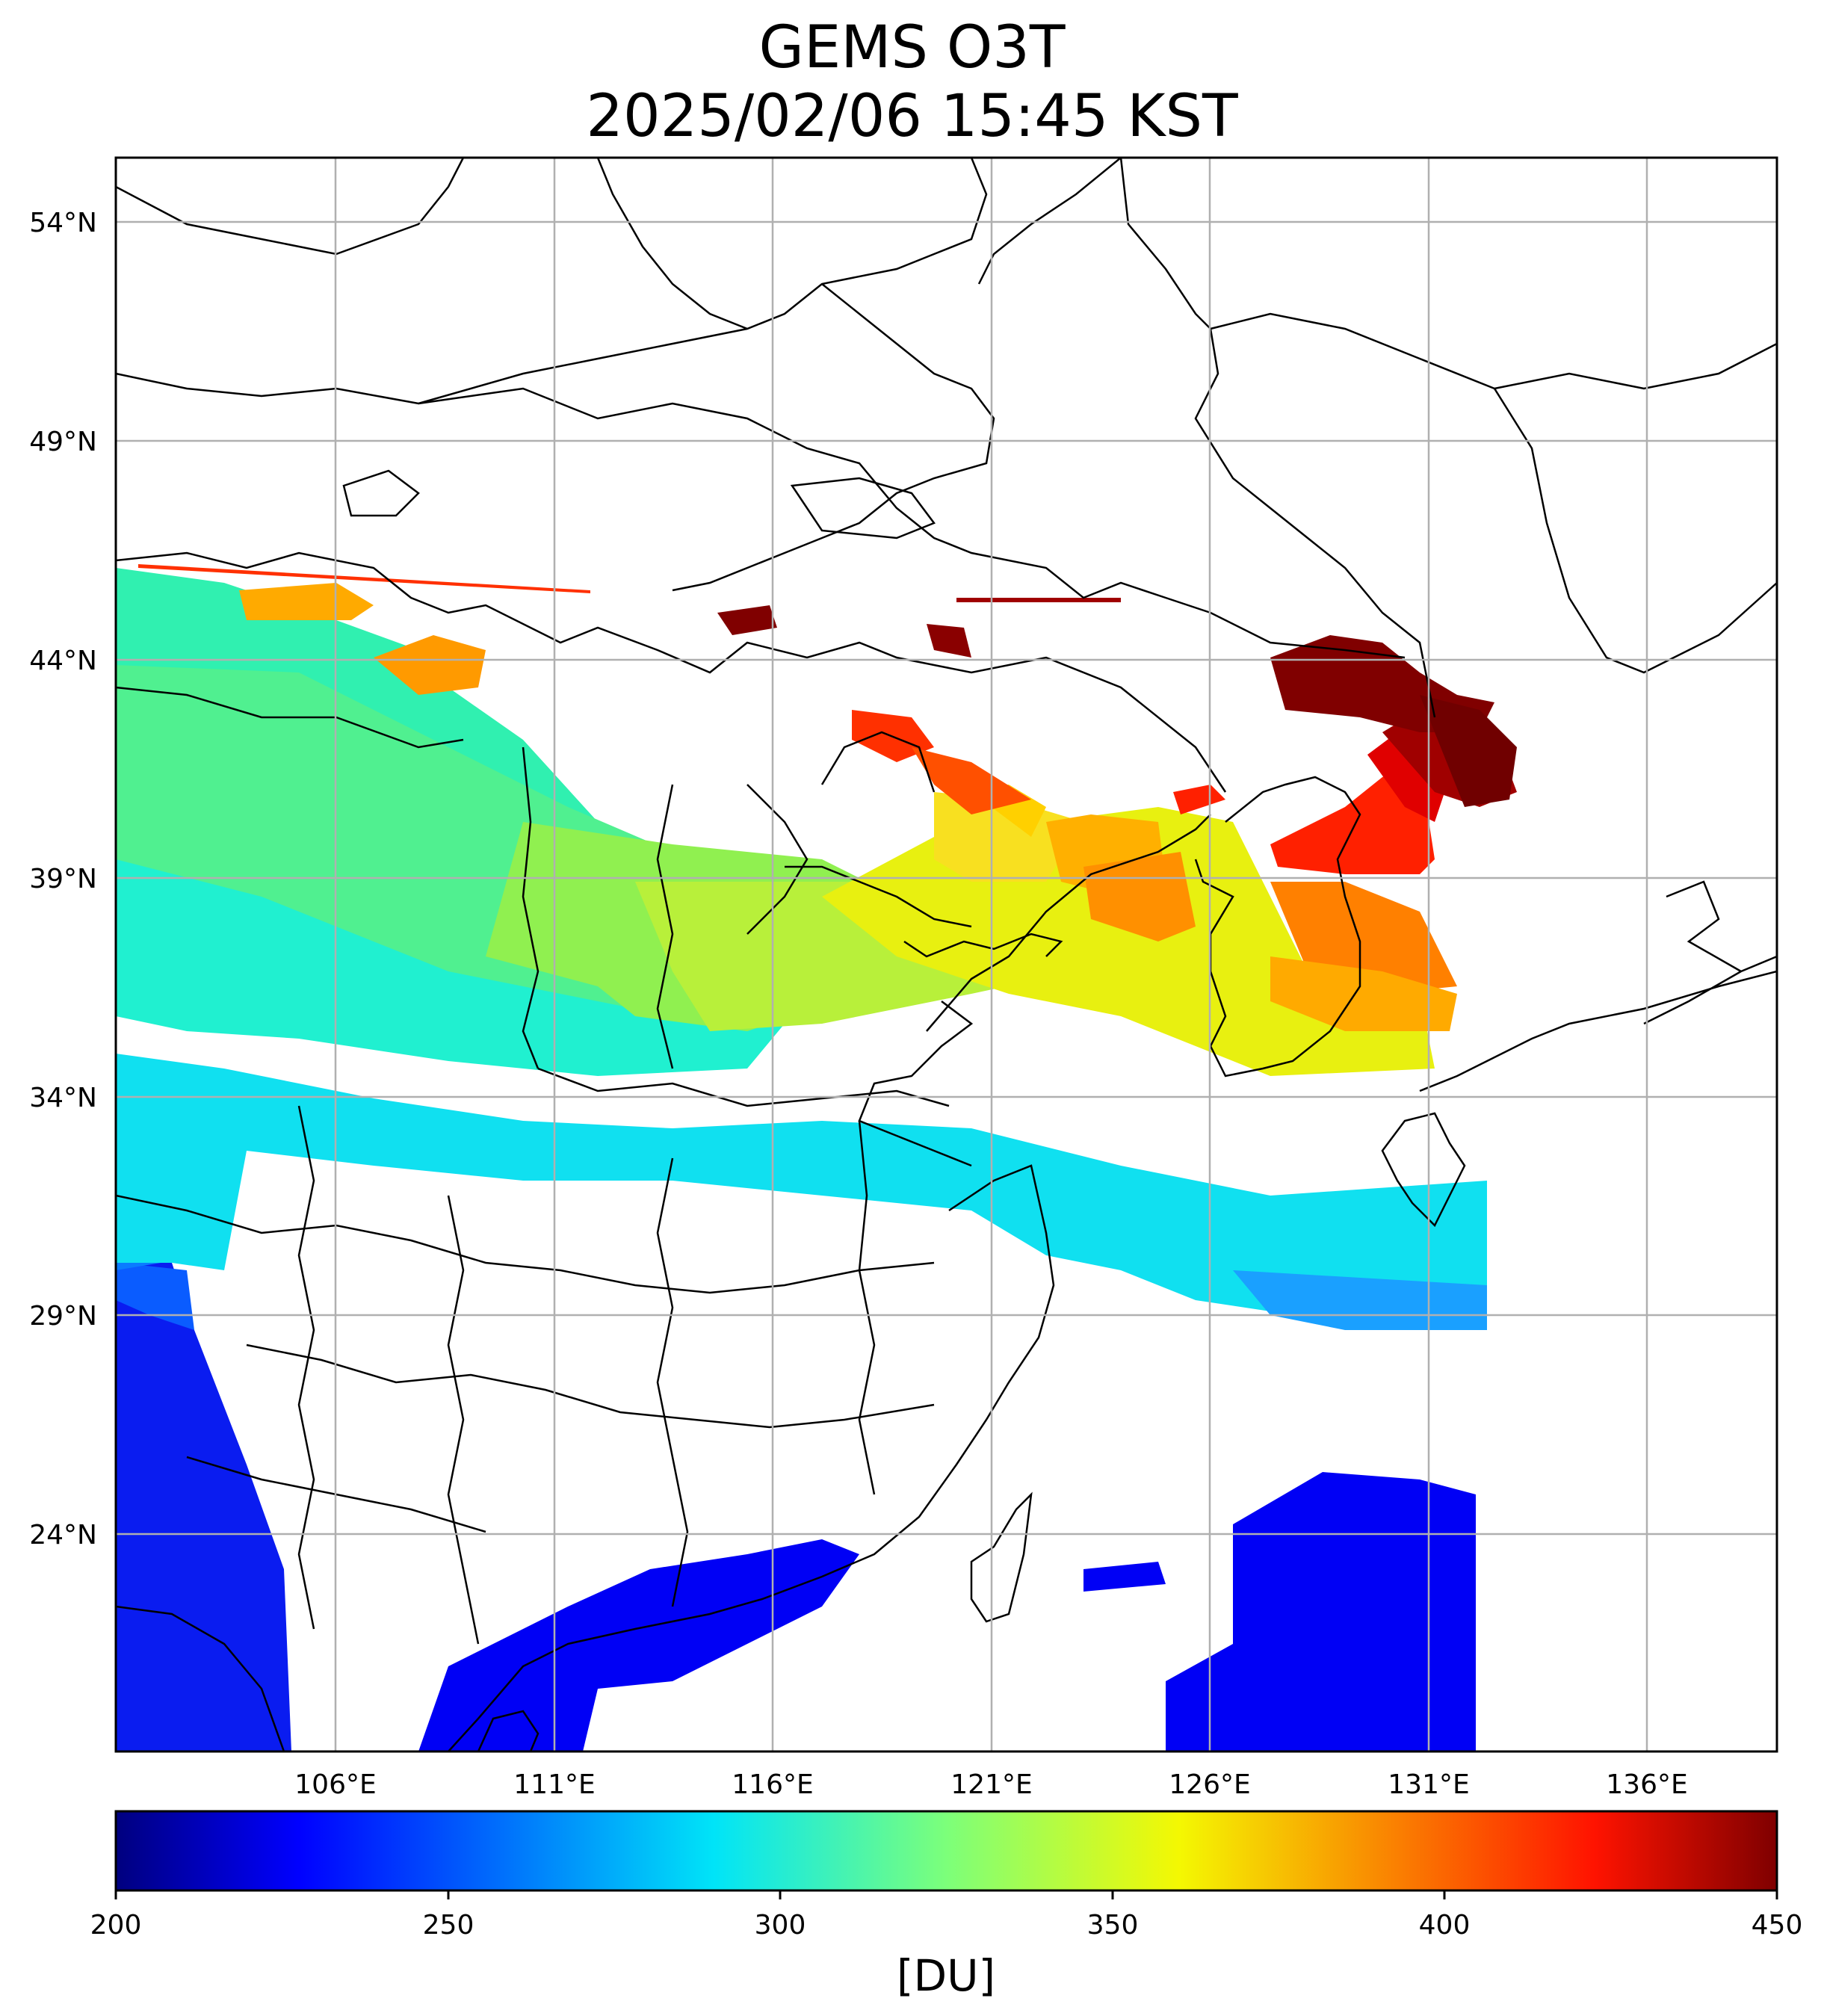  I want to click on lon-tick-106: 106°E, so click(335, 1784).